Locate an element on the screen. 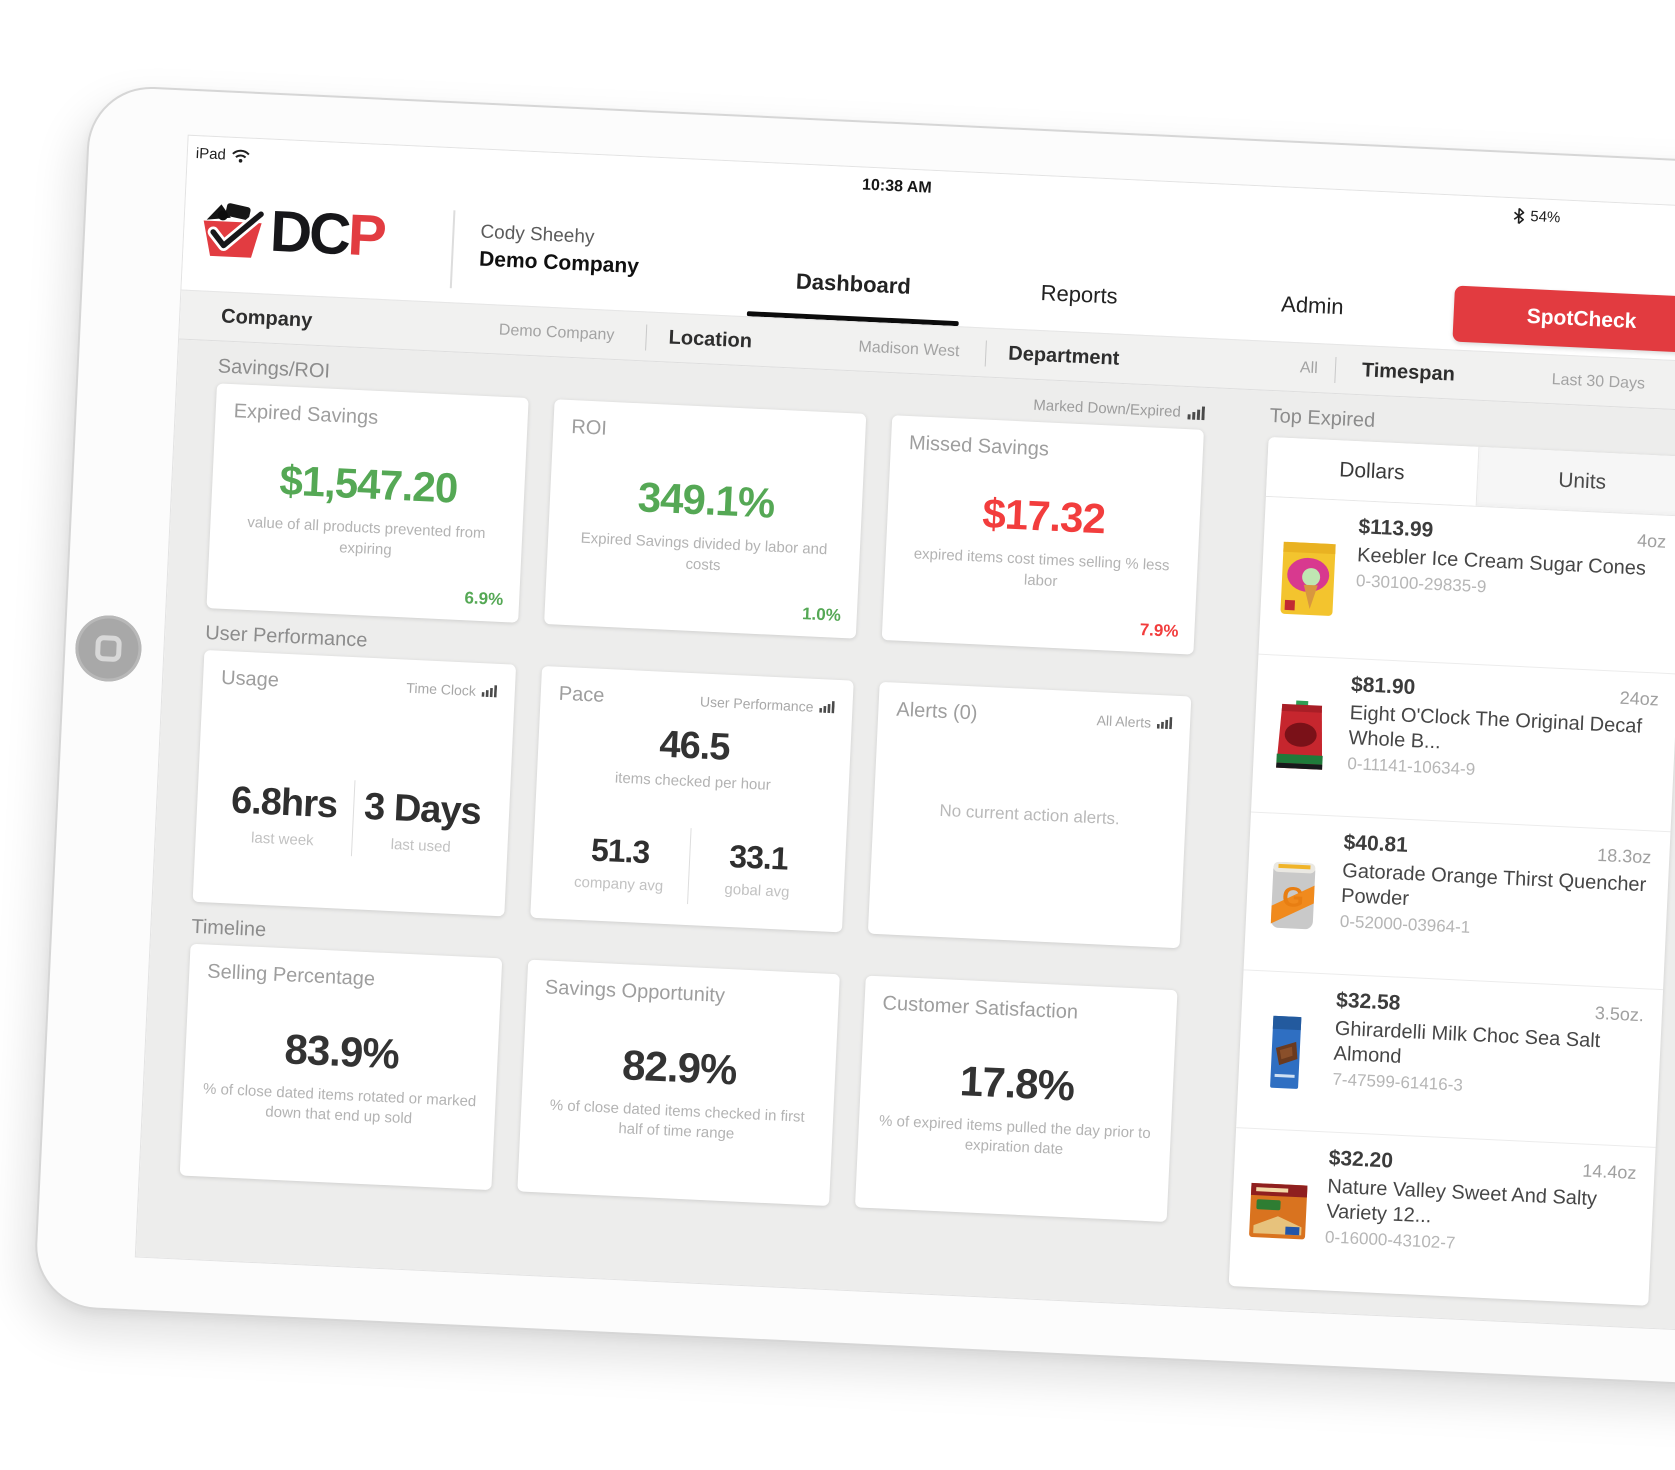  status-device-label: iPad is located at coordinates (211, 154).